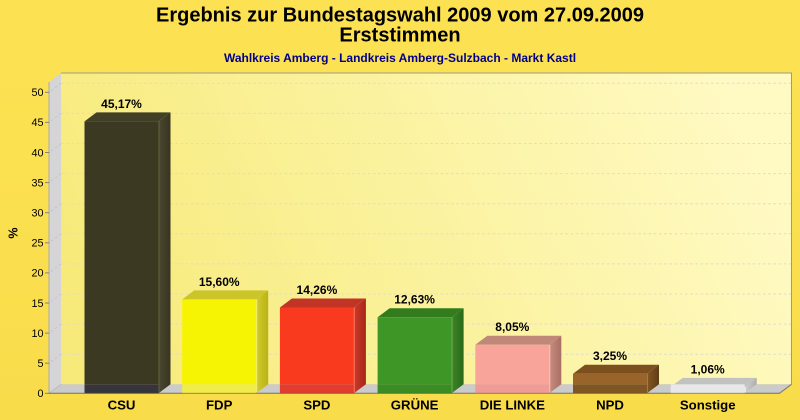  What do you see at coordinates (415, 405) in the screenshot?
I see `svg-text: GRÜNE` at bounding box center [415, 405].